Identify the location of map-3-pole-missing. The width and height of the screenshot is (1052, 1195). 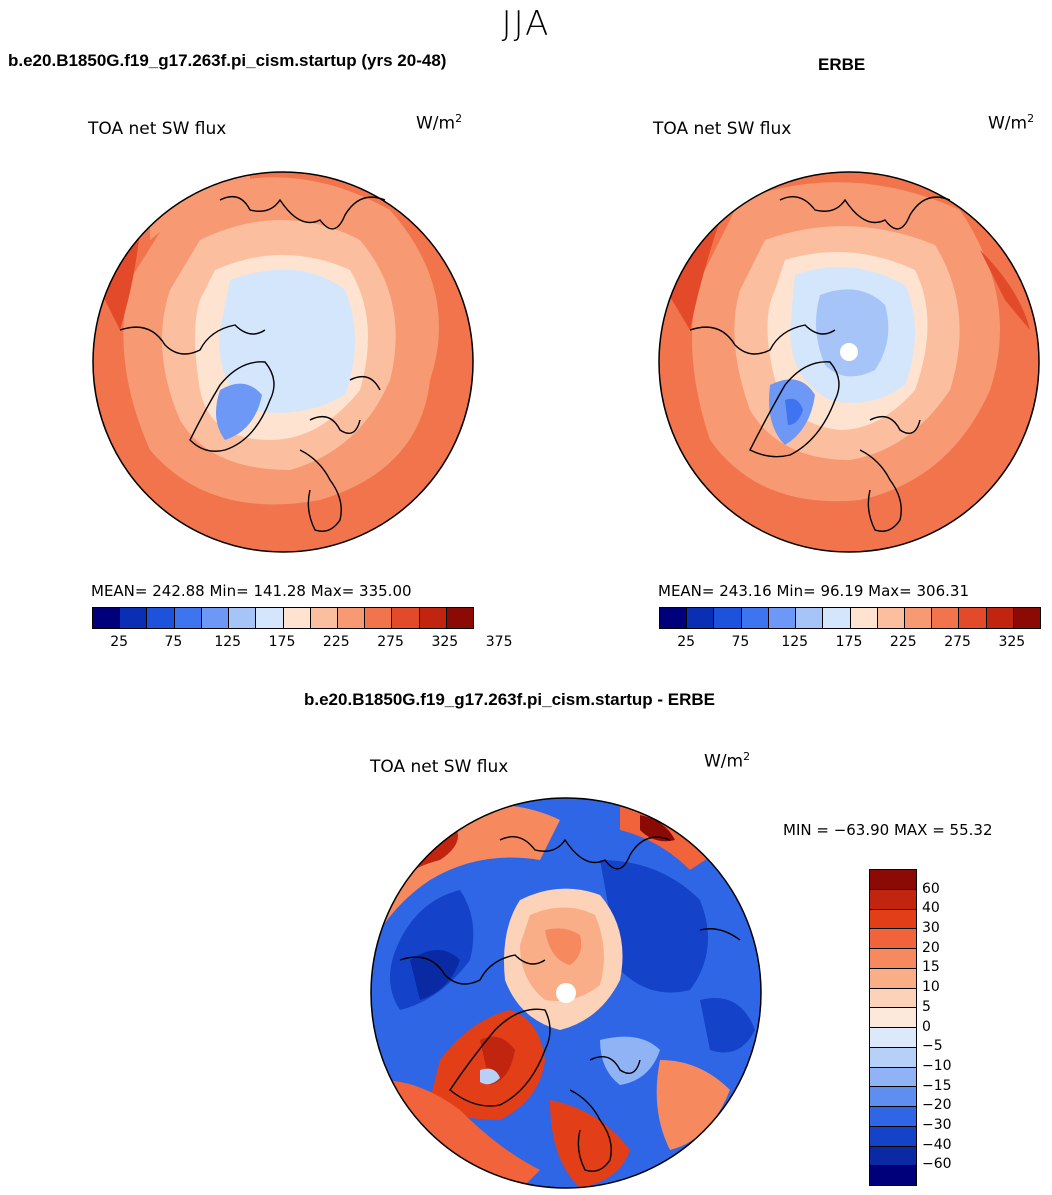
(566, 993).